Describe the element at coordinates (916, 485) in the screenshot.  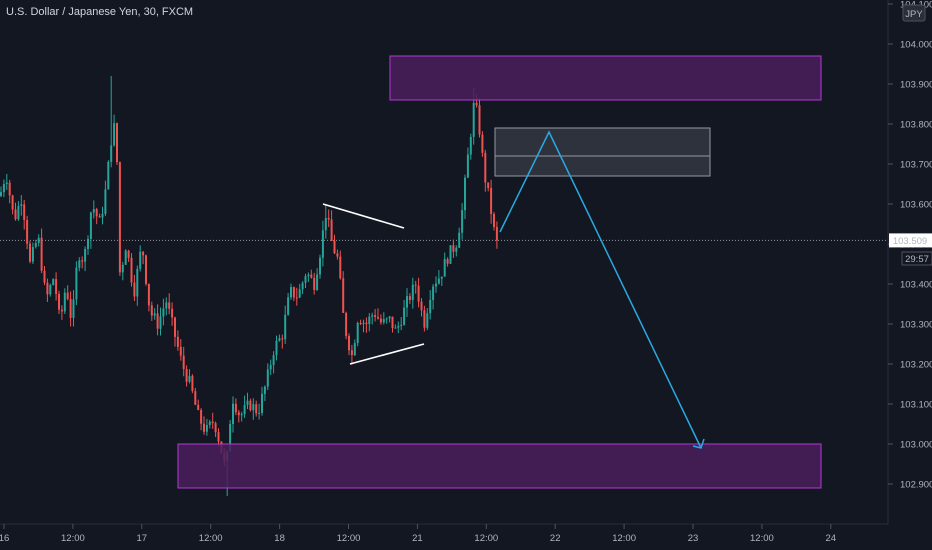
I see `price-tick-label: 102.900` at that location.